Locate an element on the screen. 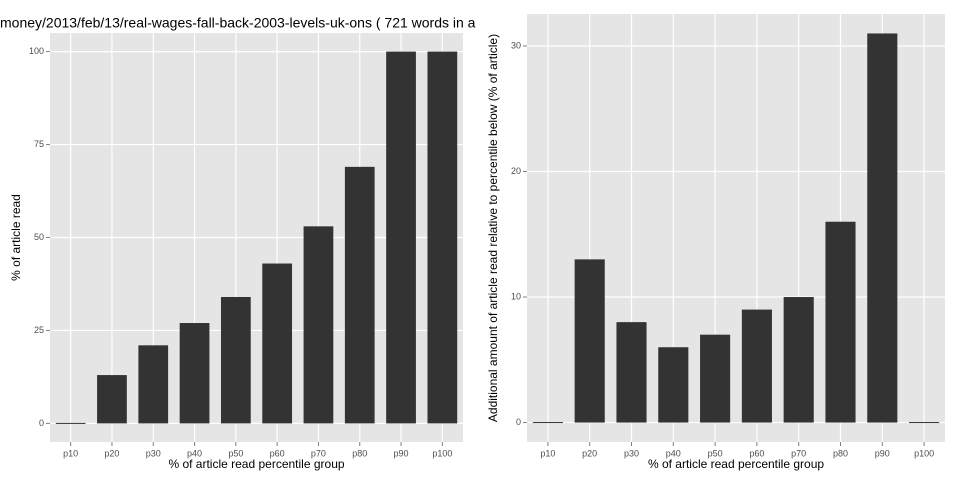 The width and height of the screenshot is (960, 480). y-tick-label: 30 is located at coordinates (516, 45).